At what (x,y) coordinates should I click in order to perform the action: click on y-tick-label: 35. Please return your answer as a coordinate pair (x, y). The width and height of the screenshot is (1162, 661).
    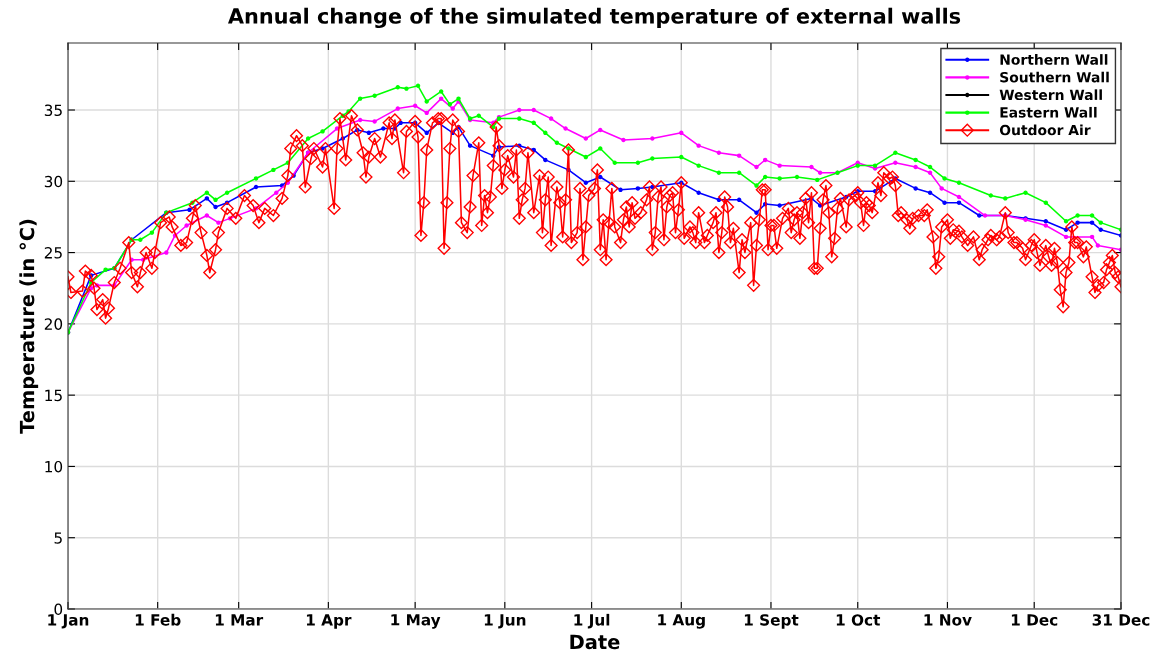
    Looking at the image, I should click on (53, 110).